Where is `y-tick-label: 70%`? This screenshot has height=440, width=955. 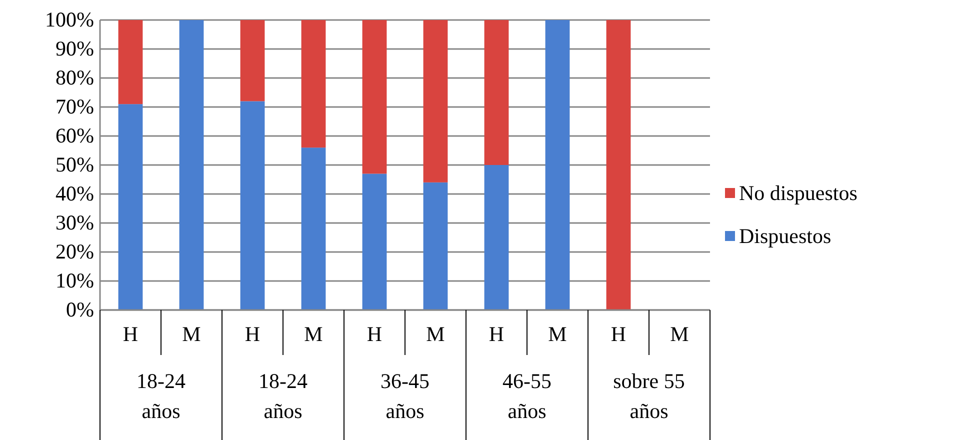
y-tick-label: 70% is located at coordinates (75, 106).